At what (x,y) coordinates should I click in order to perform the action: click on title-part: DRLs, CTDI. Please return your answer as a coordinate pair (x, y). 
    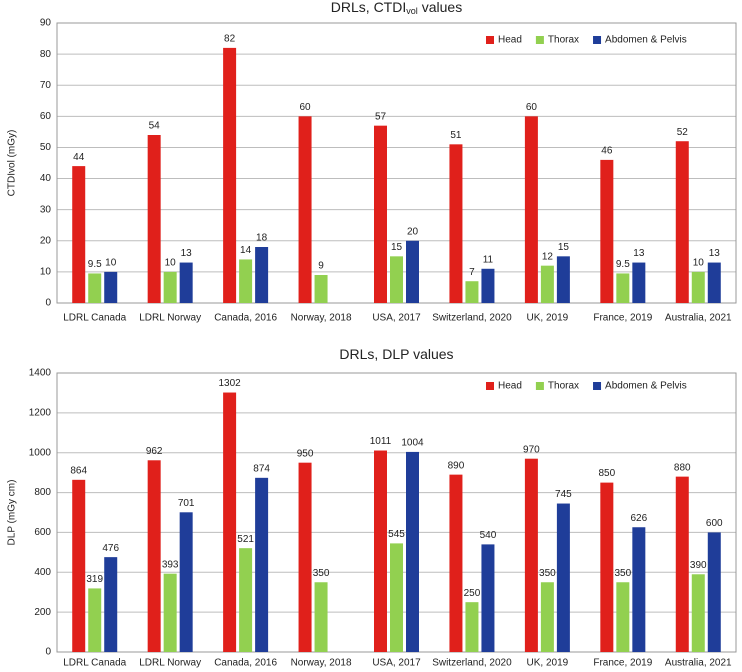
    Looking at the image, I should click on (368, 7).